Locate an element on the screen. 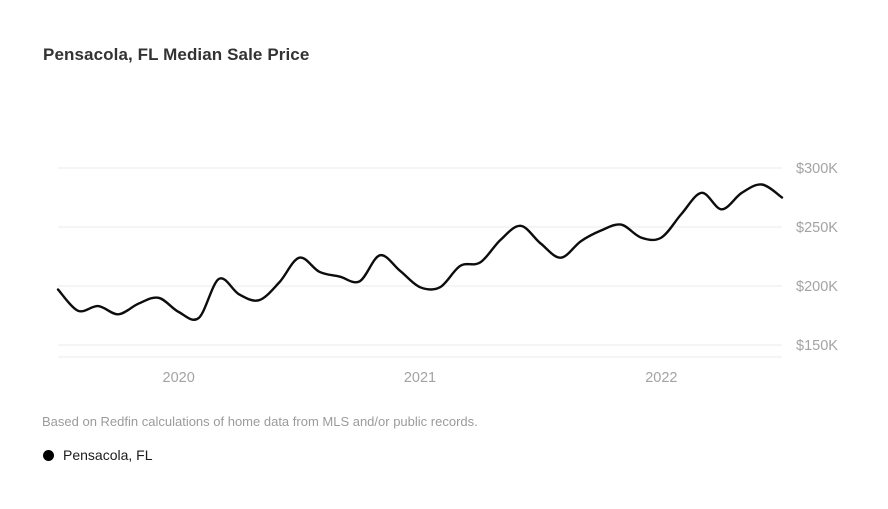 This screenshot has height=509, width=888. x-axis-tick-label: 2020 is located at coordinates (179, 378).